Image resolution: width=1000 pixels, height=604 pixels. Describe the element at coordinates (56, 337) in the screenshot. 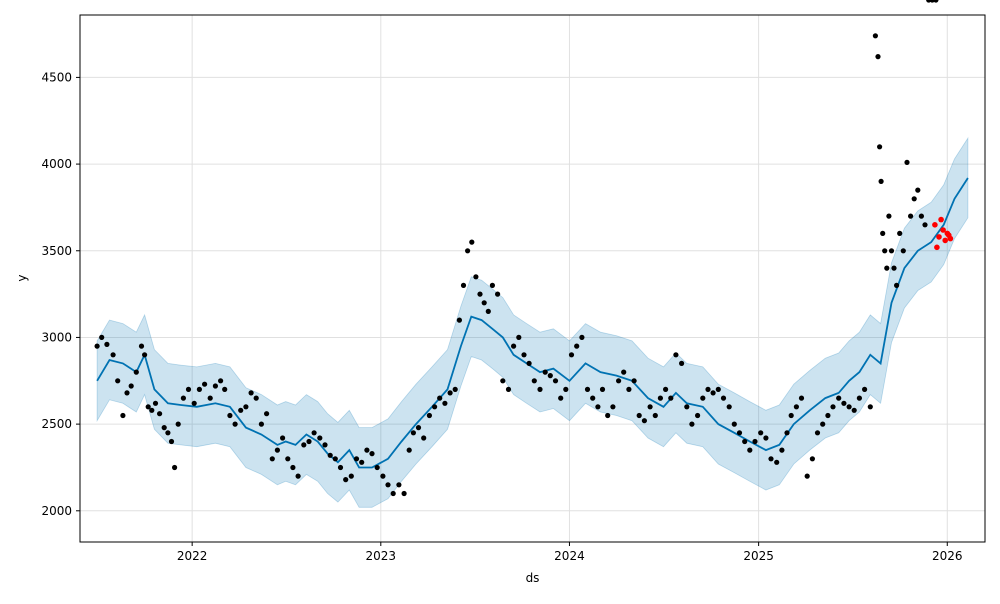

I see `y-tick-label: 3000` at that location.